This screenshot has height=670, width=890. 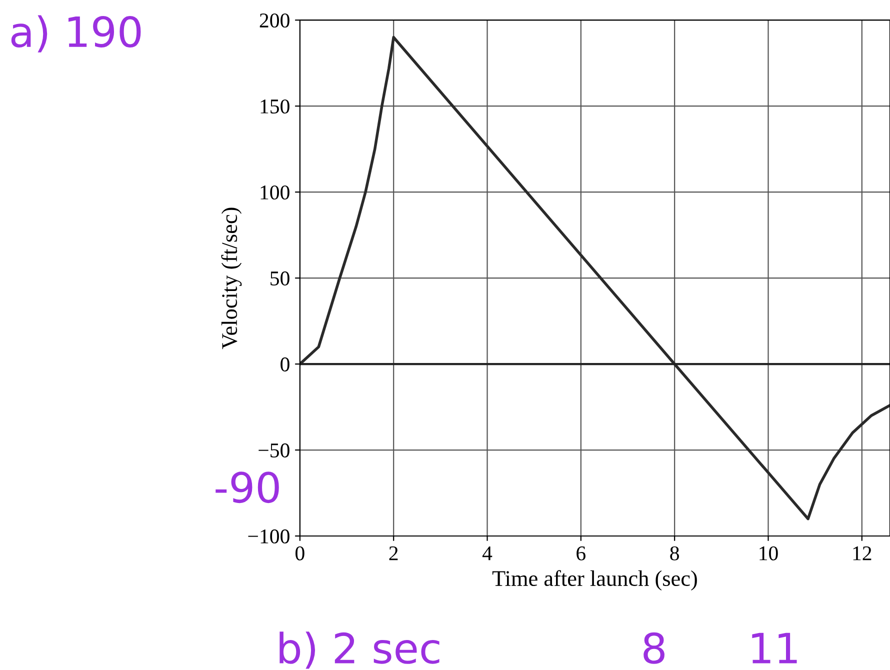 What do you see at coordinates (581, 553) in the screenshot?
I see `x-tick-label: 6` at bounding box center [581, 553].